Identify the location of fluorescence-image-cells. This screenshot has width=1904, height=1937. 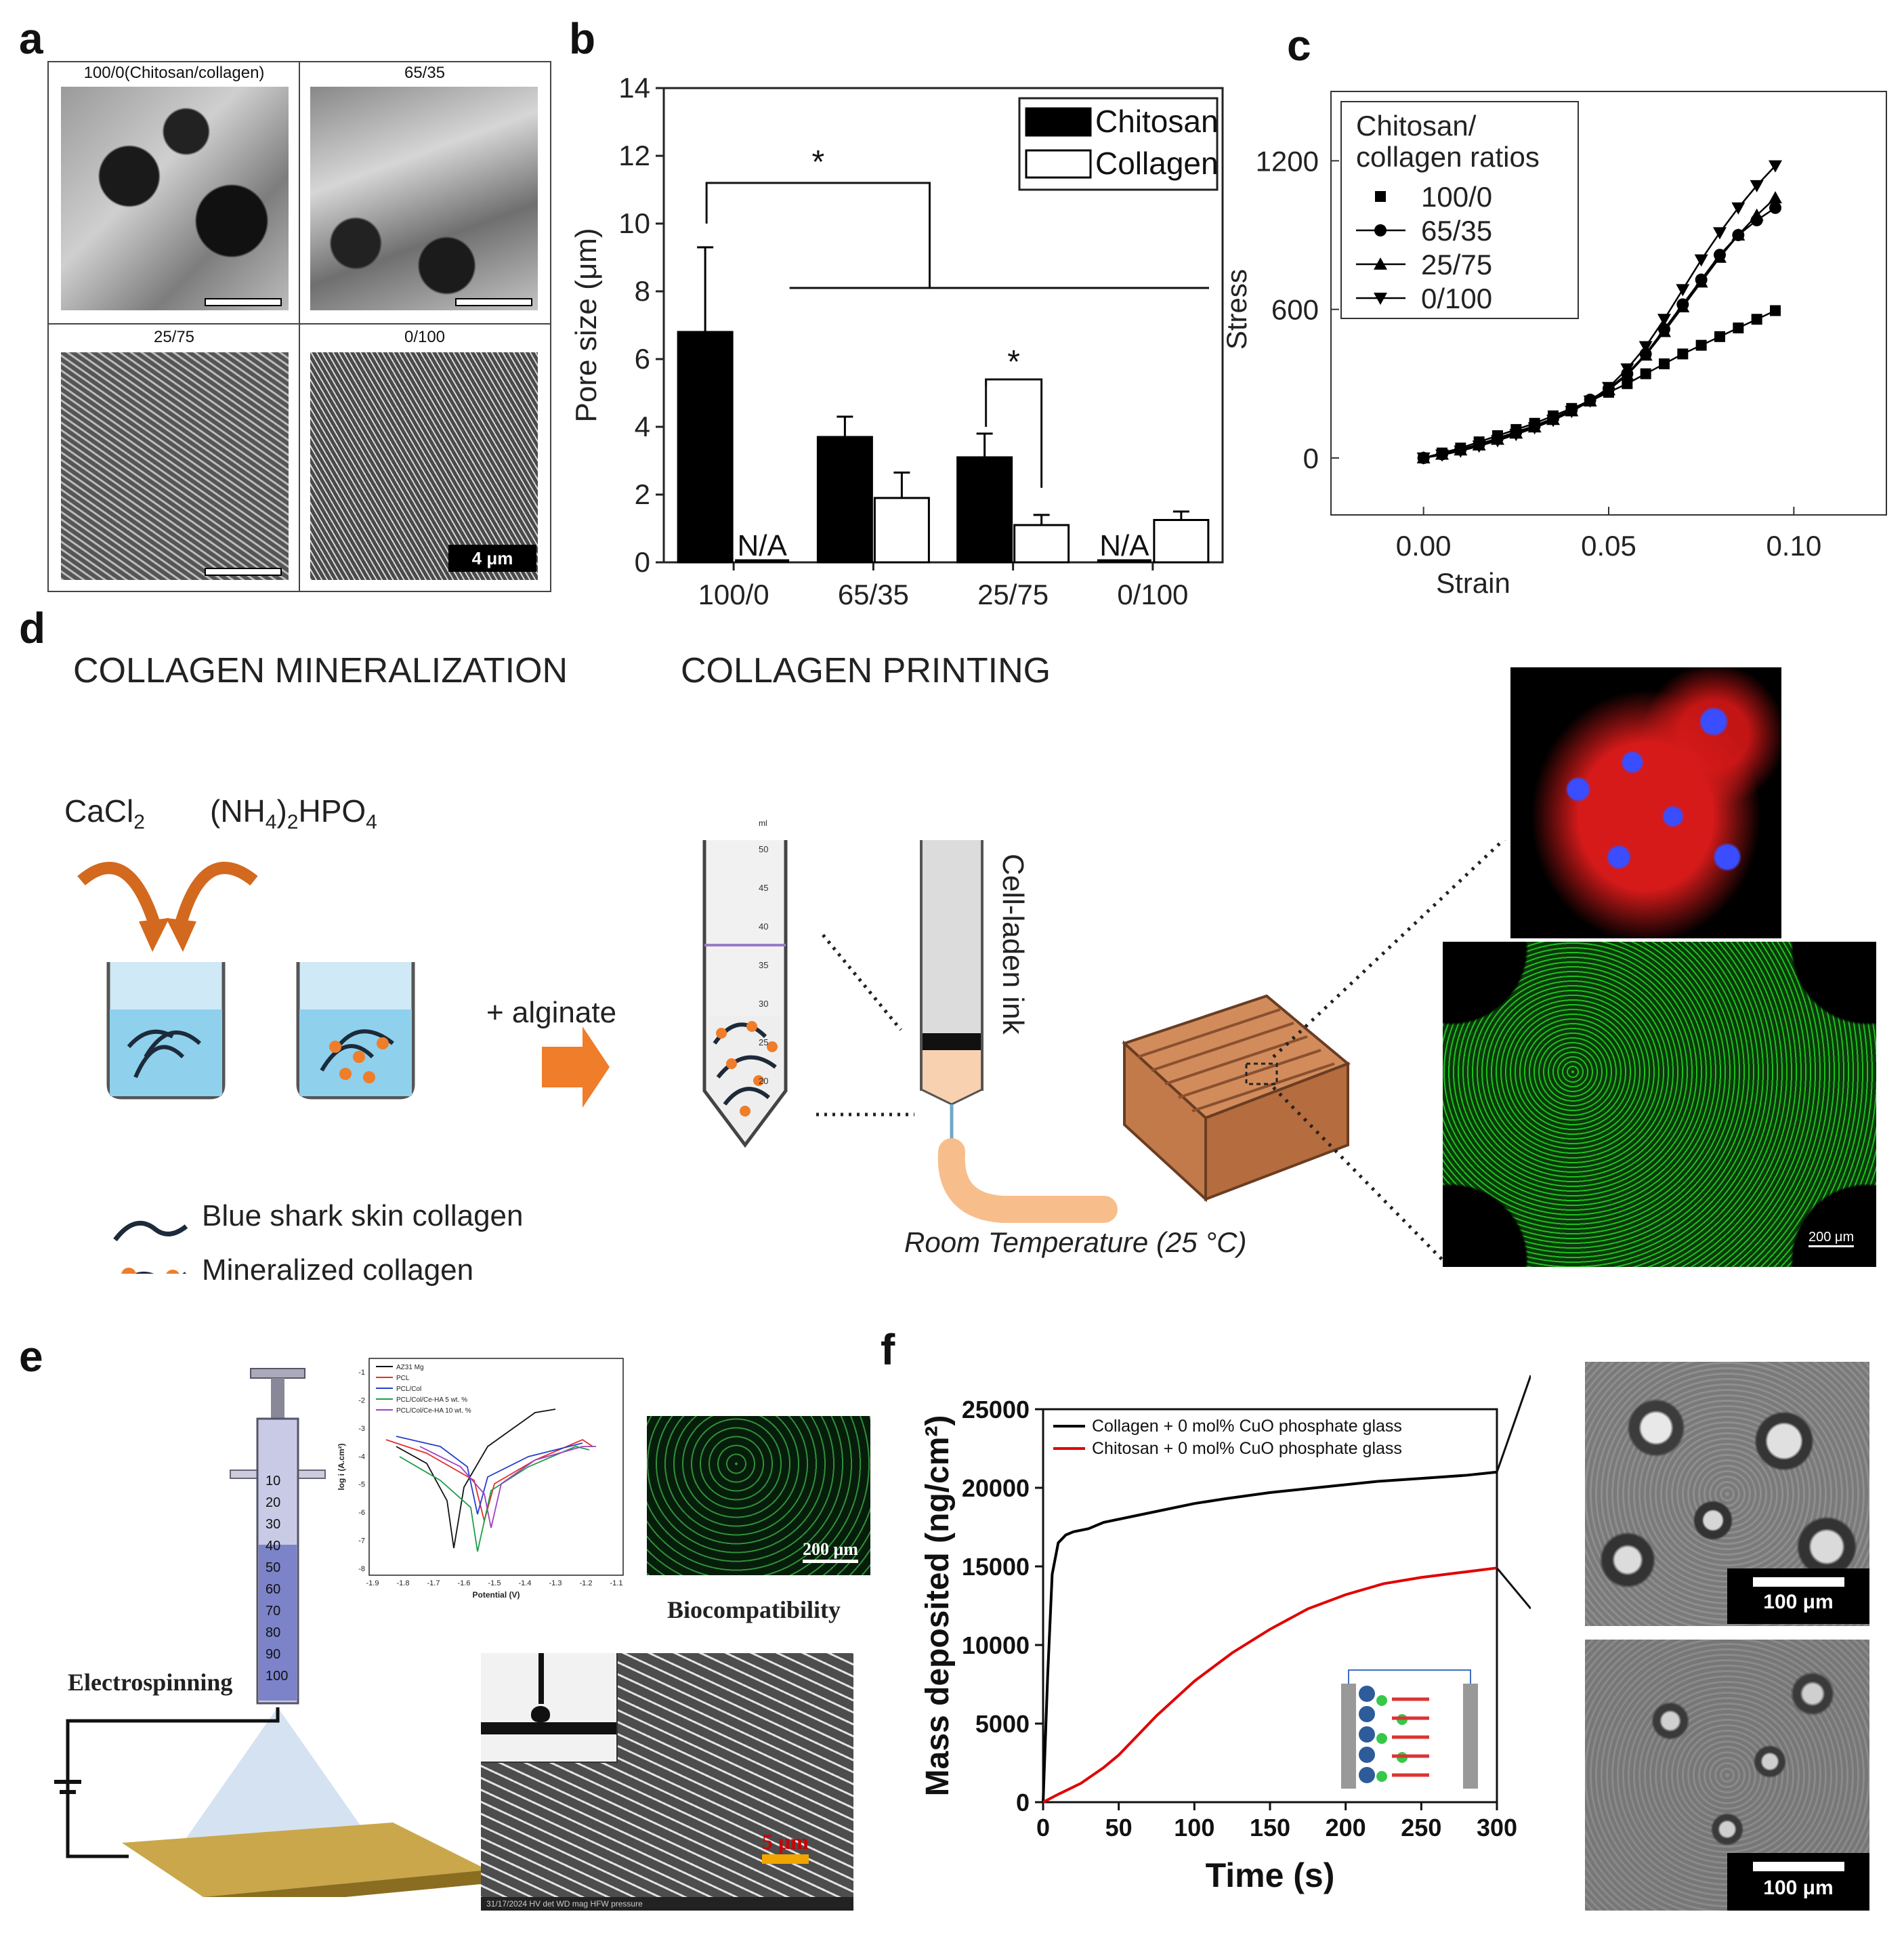
(1646, 803).